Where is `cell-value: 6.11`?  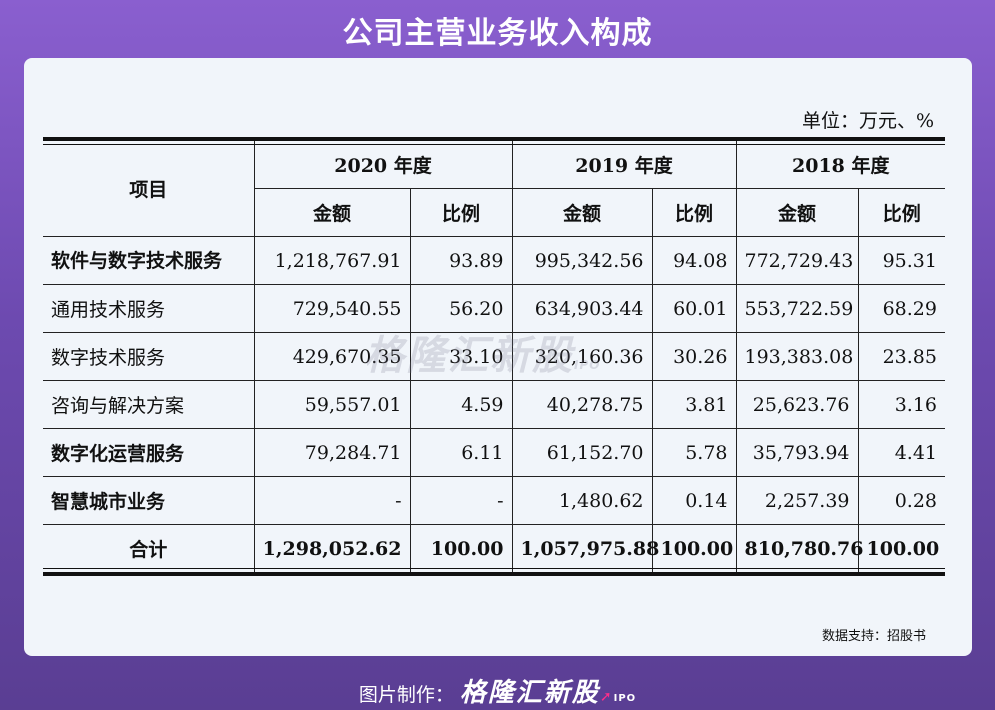
cell-value: 6.11 is located at coordinates (461, 452).